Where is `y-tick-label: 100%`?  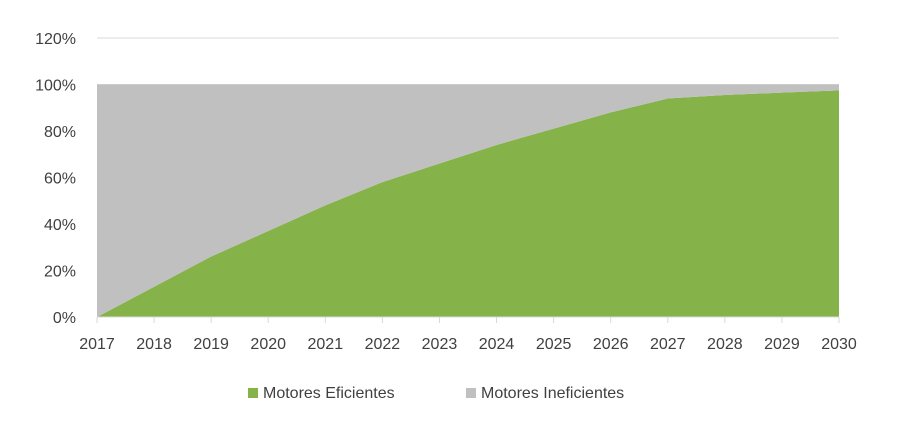 y-tick-label: 100% is located at coordinates (55, 86).